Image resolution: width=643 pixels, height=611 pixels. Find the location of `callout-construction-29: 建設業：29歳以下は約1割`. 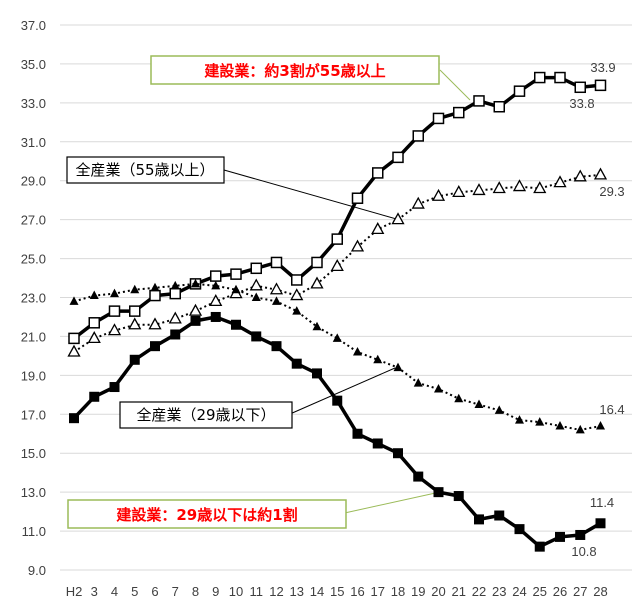

callout-construction-29: 建設業：29歳以下は約1割 is located at coordinates (207, 514).